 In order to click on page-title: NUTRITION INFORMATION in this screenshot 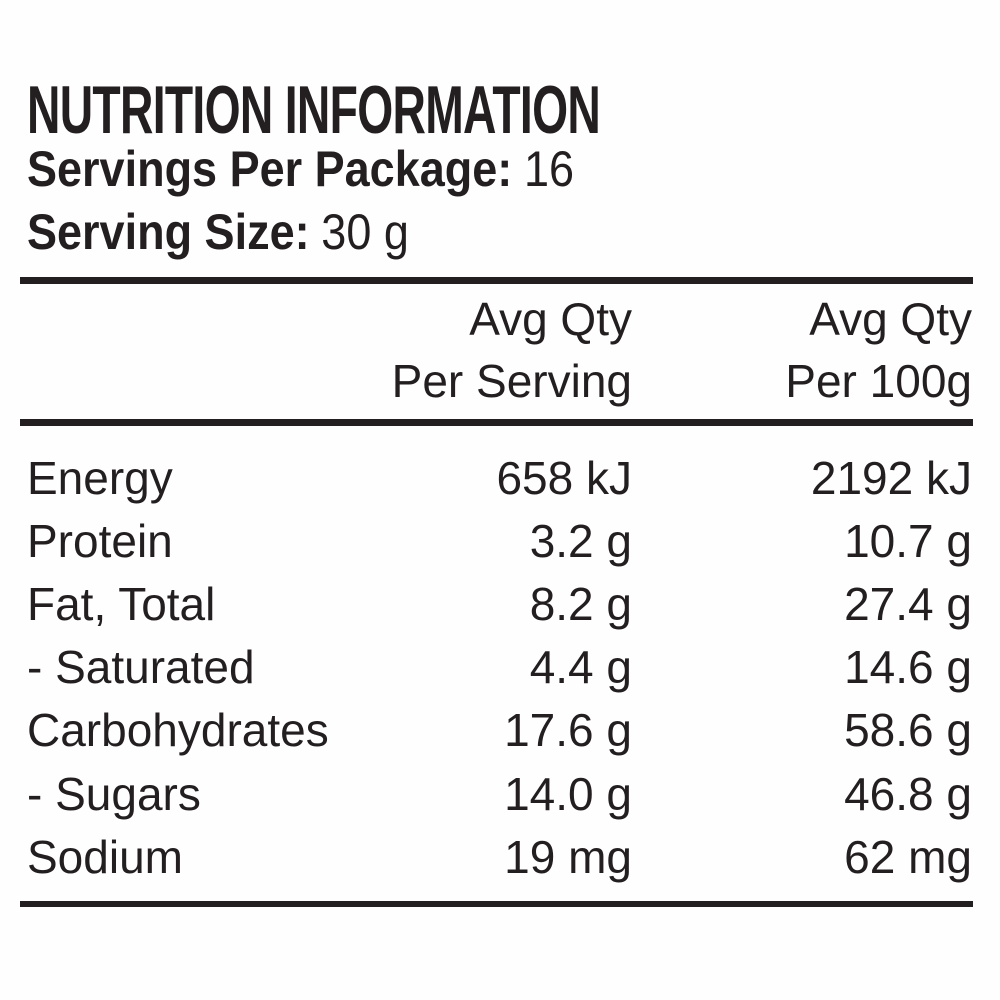, I will do `click(314, 110)`.